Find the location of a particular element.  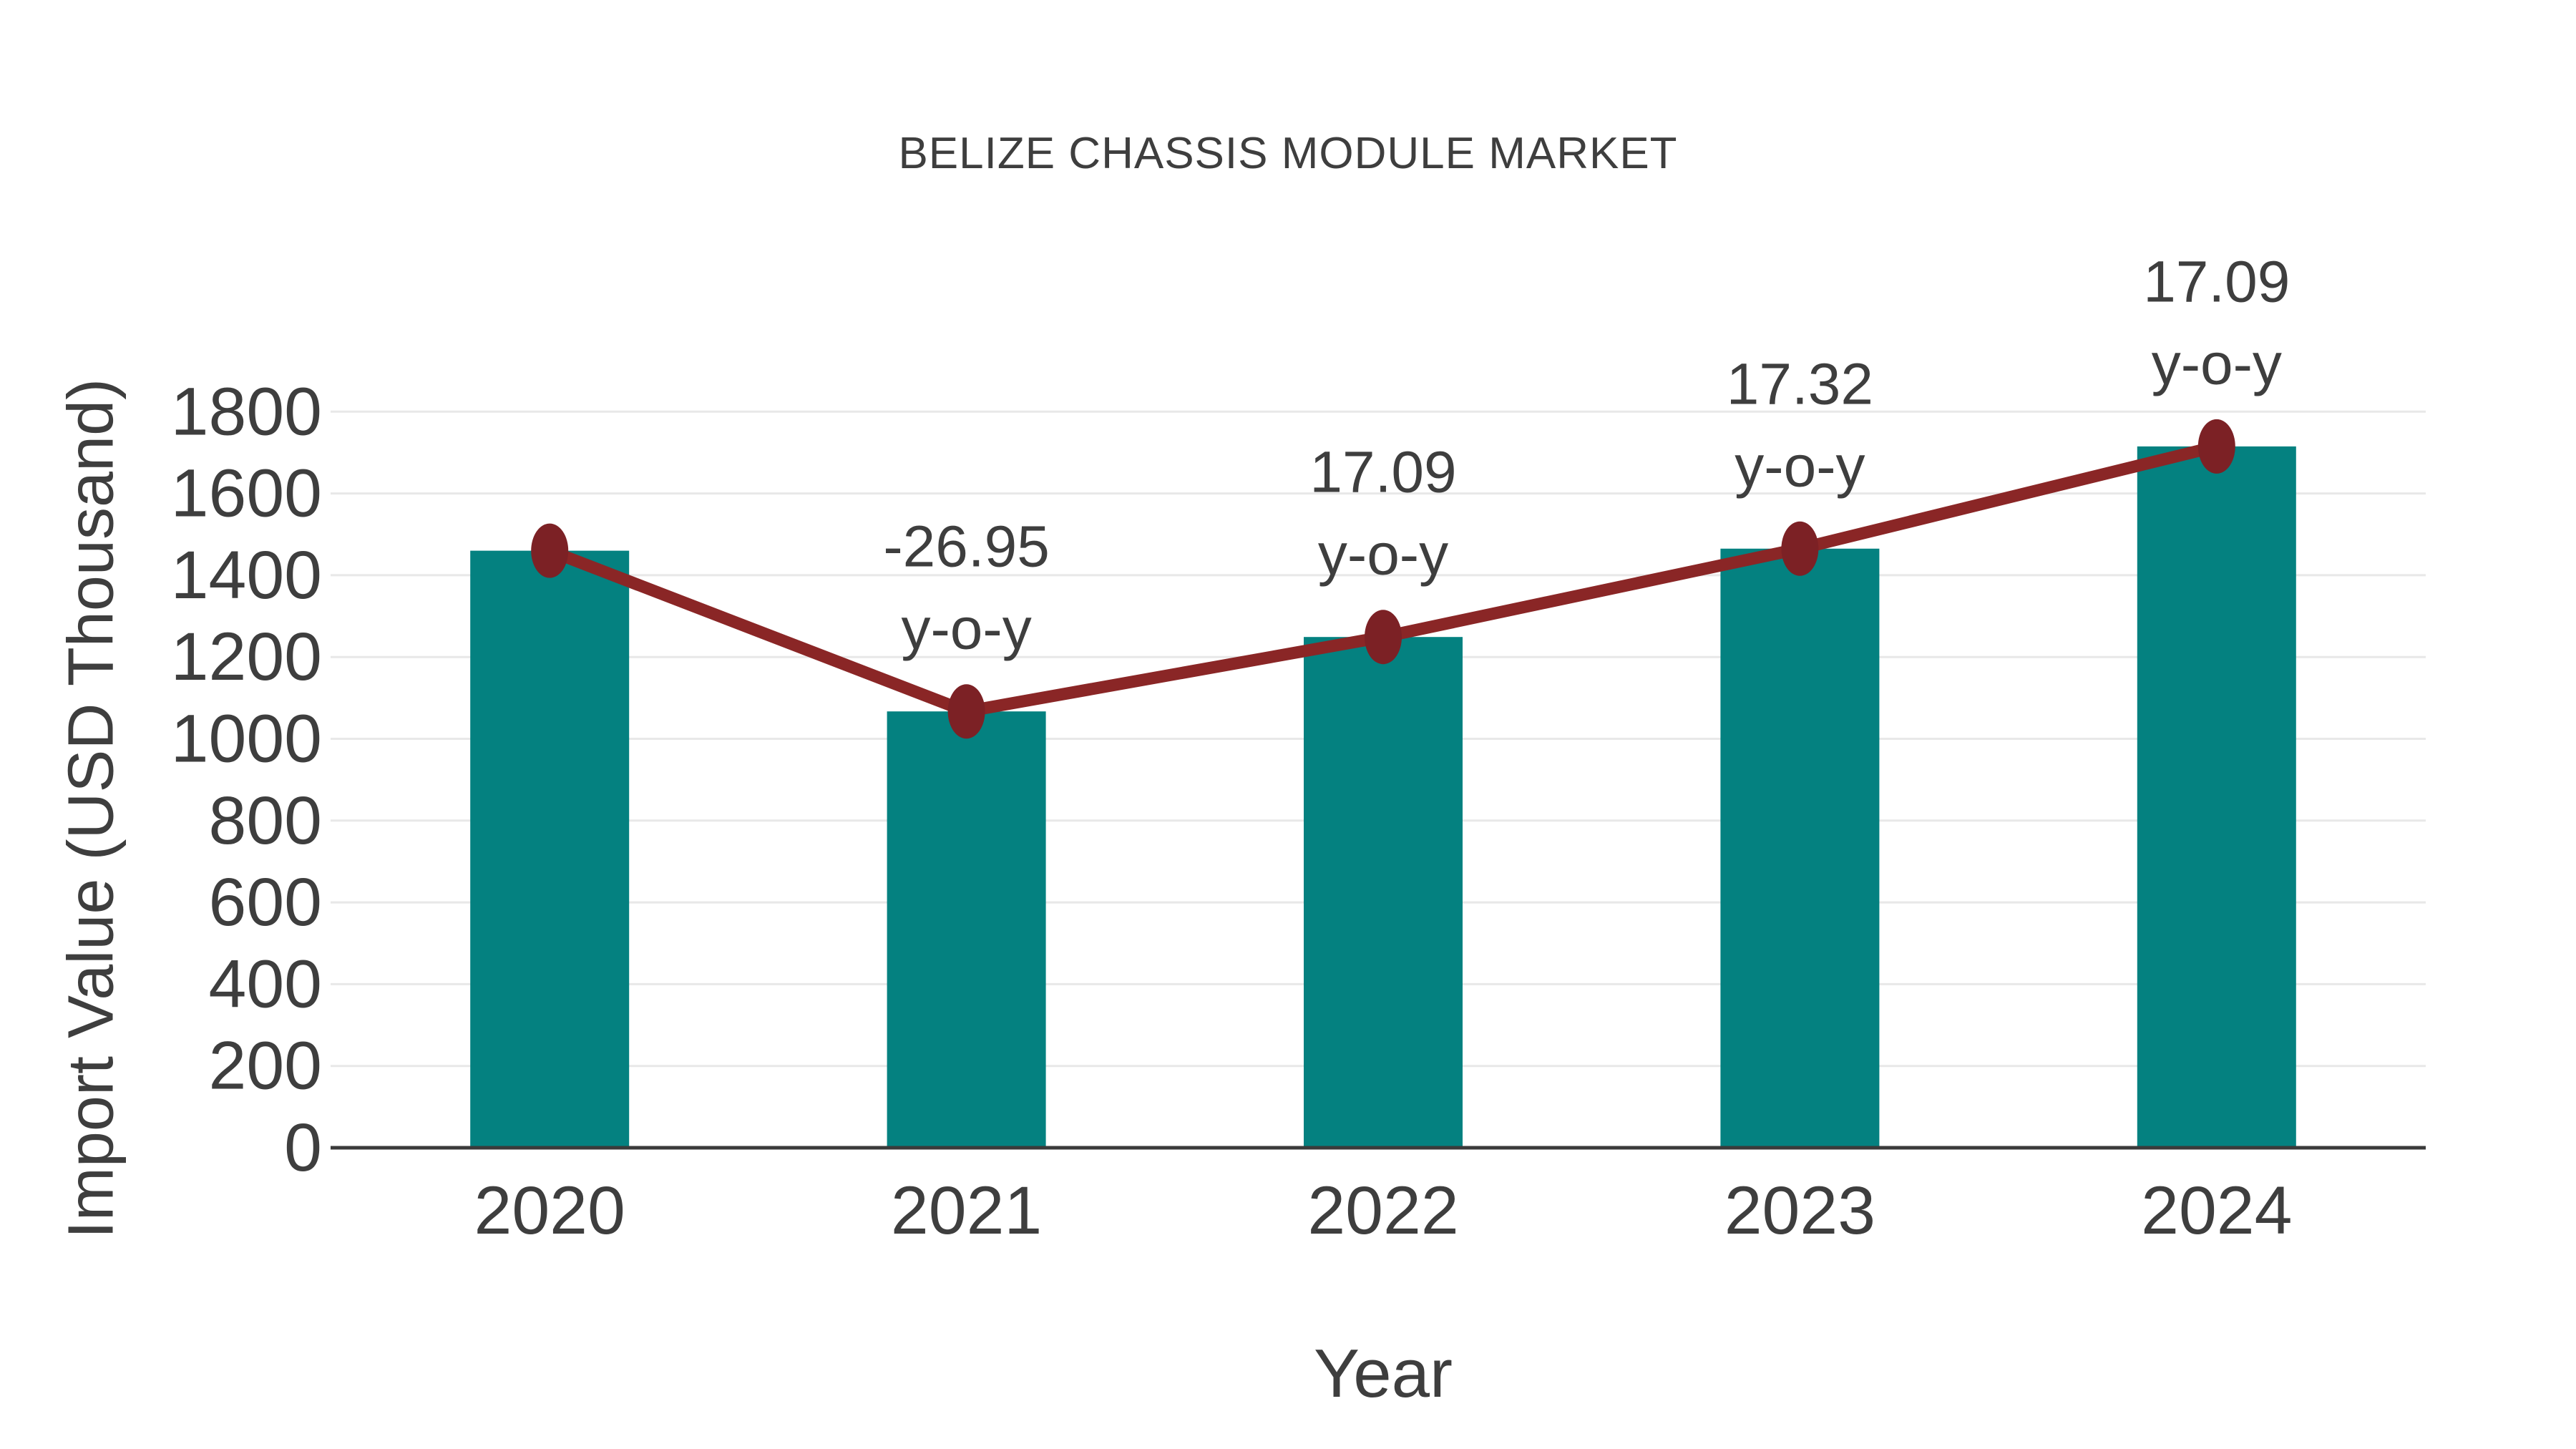

x-tick-label-2022: 2022 is located at coordinates (1382, 1211).